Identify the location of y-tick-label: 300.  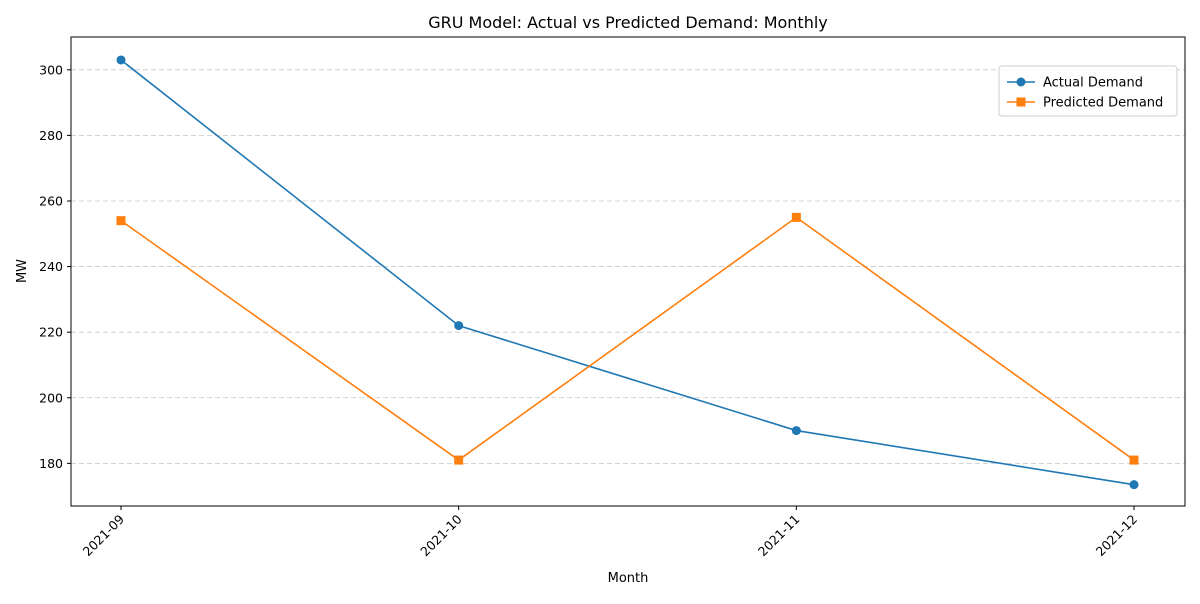
(51, 69).